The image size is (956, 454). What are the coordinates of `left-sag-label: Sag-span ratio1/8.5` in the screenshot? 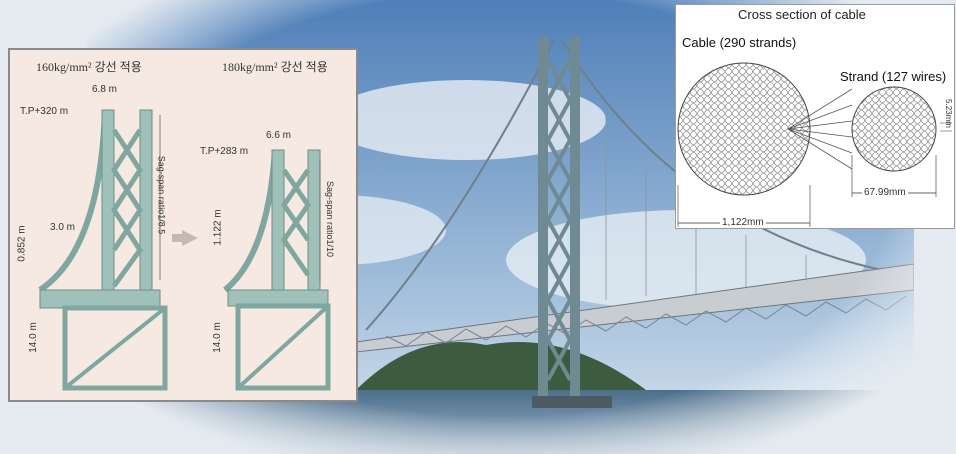 It's located at (161, 195).